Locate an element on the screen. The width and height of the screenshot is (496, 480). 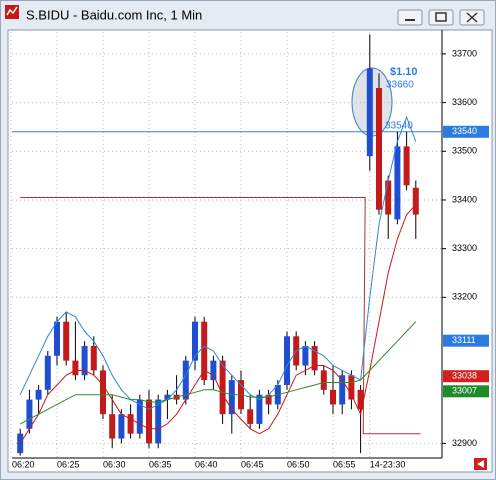
maximize-glyph is located at coordinates (441, 17).